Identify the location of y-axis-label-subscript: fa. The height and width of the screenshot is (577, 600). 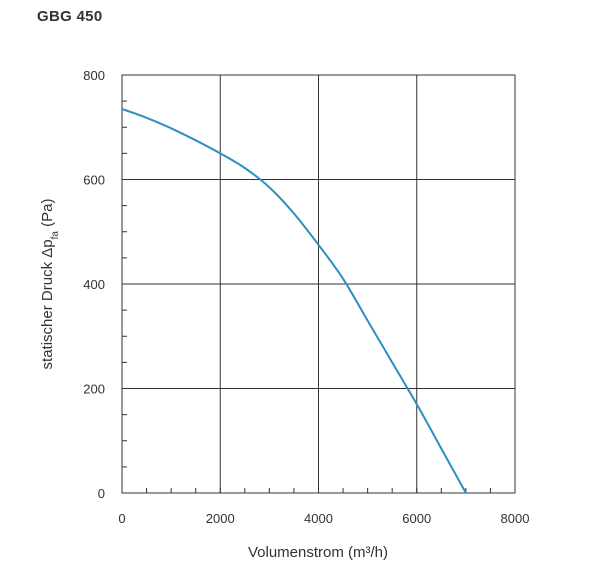
(55, 235).